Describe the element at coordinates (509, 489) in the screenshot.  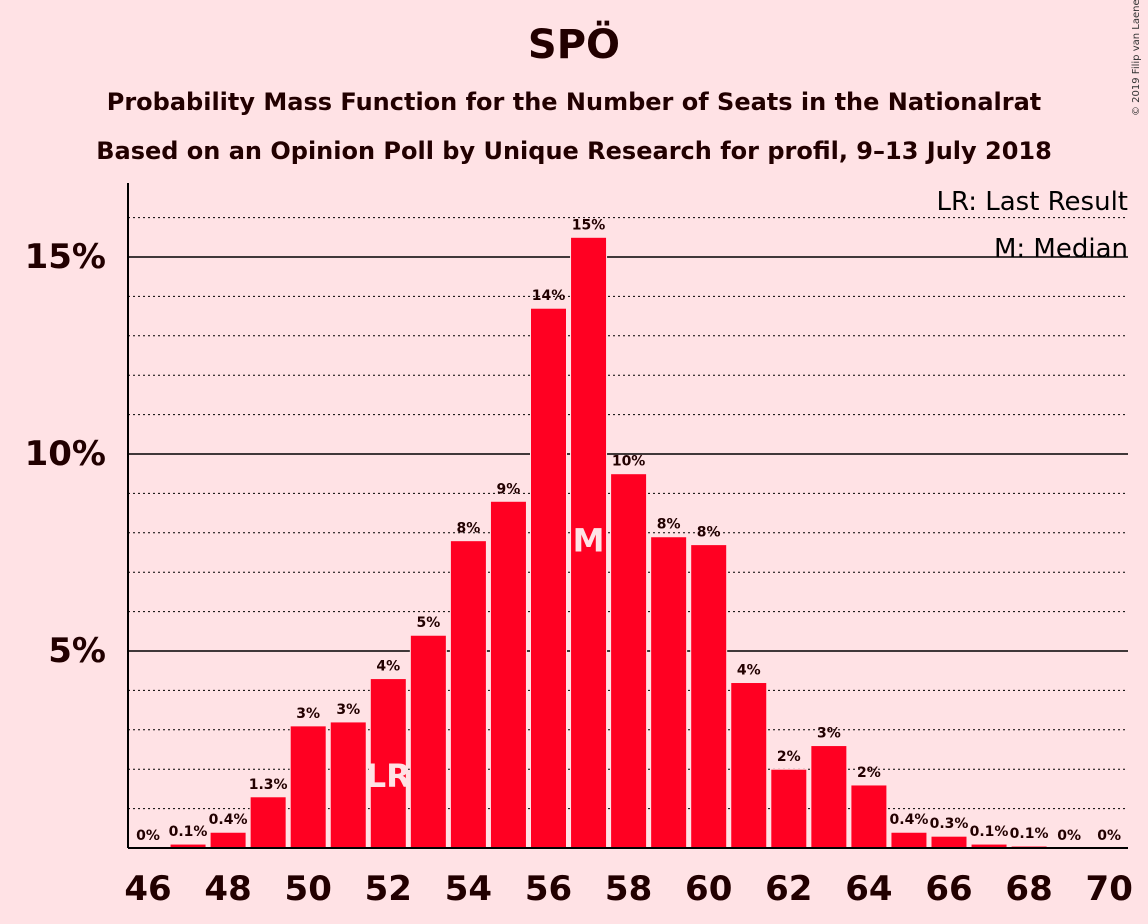
I see `data-label-55: 9%` at that location.